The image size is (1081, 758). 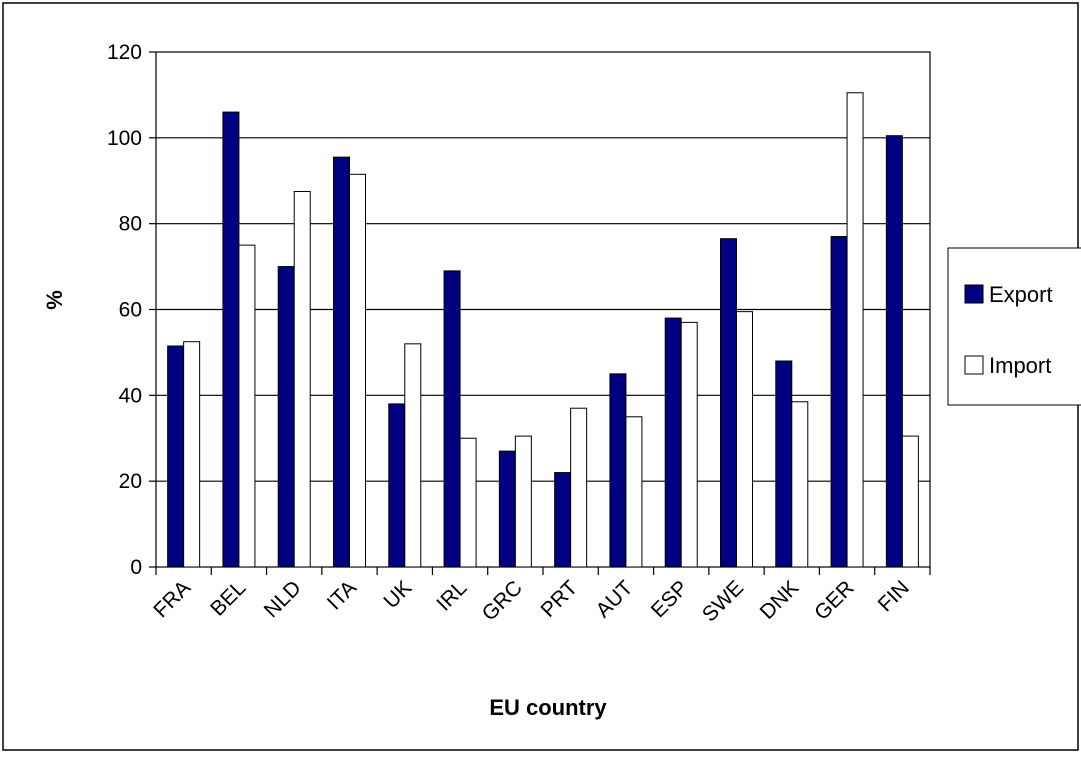 What do you see at coordinates (124, 52) in the screenshot?
I see `y-tick-label: 120` at bounding box center [124, 52].